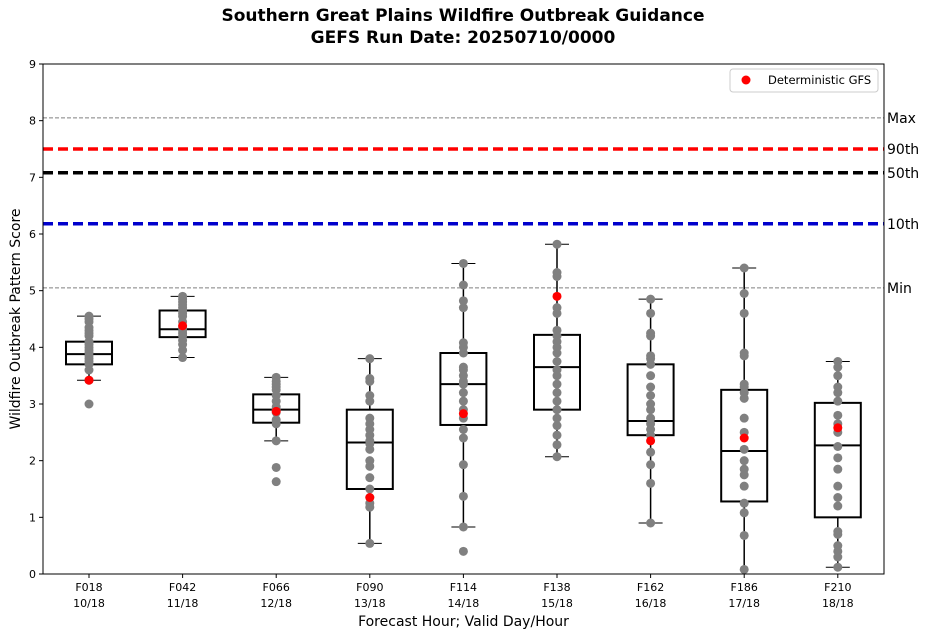  Describe the element at coordinates (556, 587) in the screenshot. I see `x-tick-label-hour: F138` at that location.